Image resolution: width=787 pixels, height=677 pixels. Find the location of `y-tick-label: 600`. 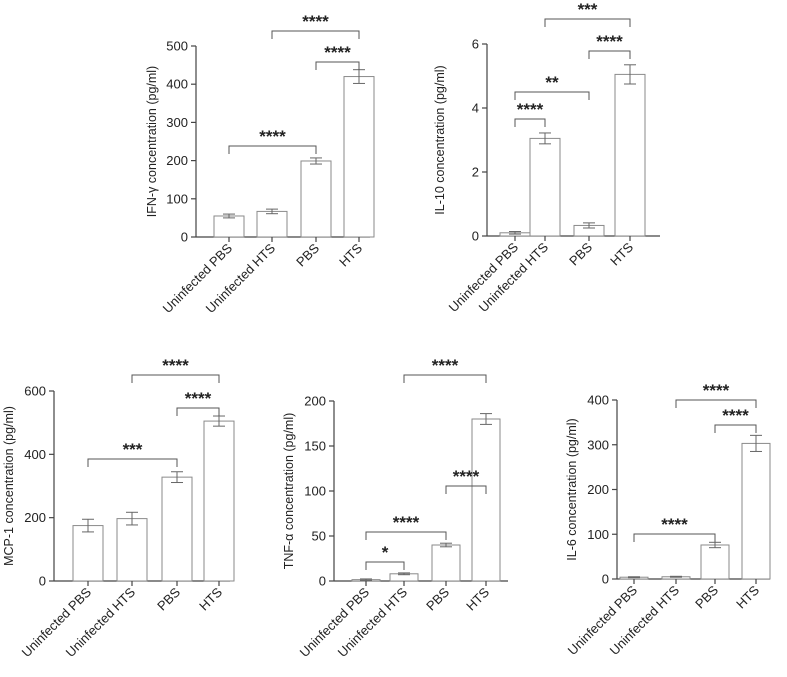

y-tick-label: 600 is located at coordinates (35, 391).